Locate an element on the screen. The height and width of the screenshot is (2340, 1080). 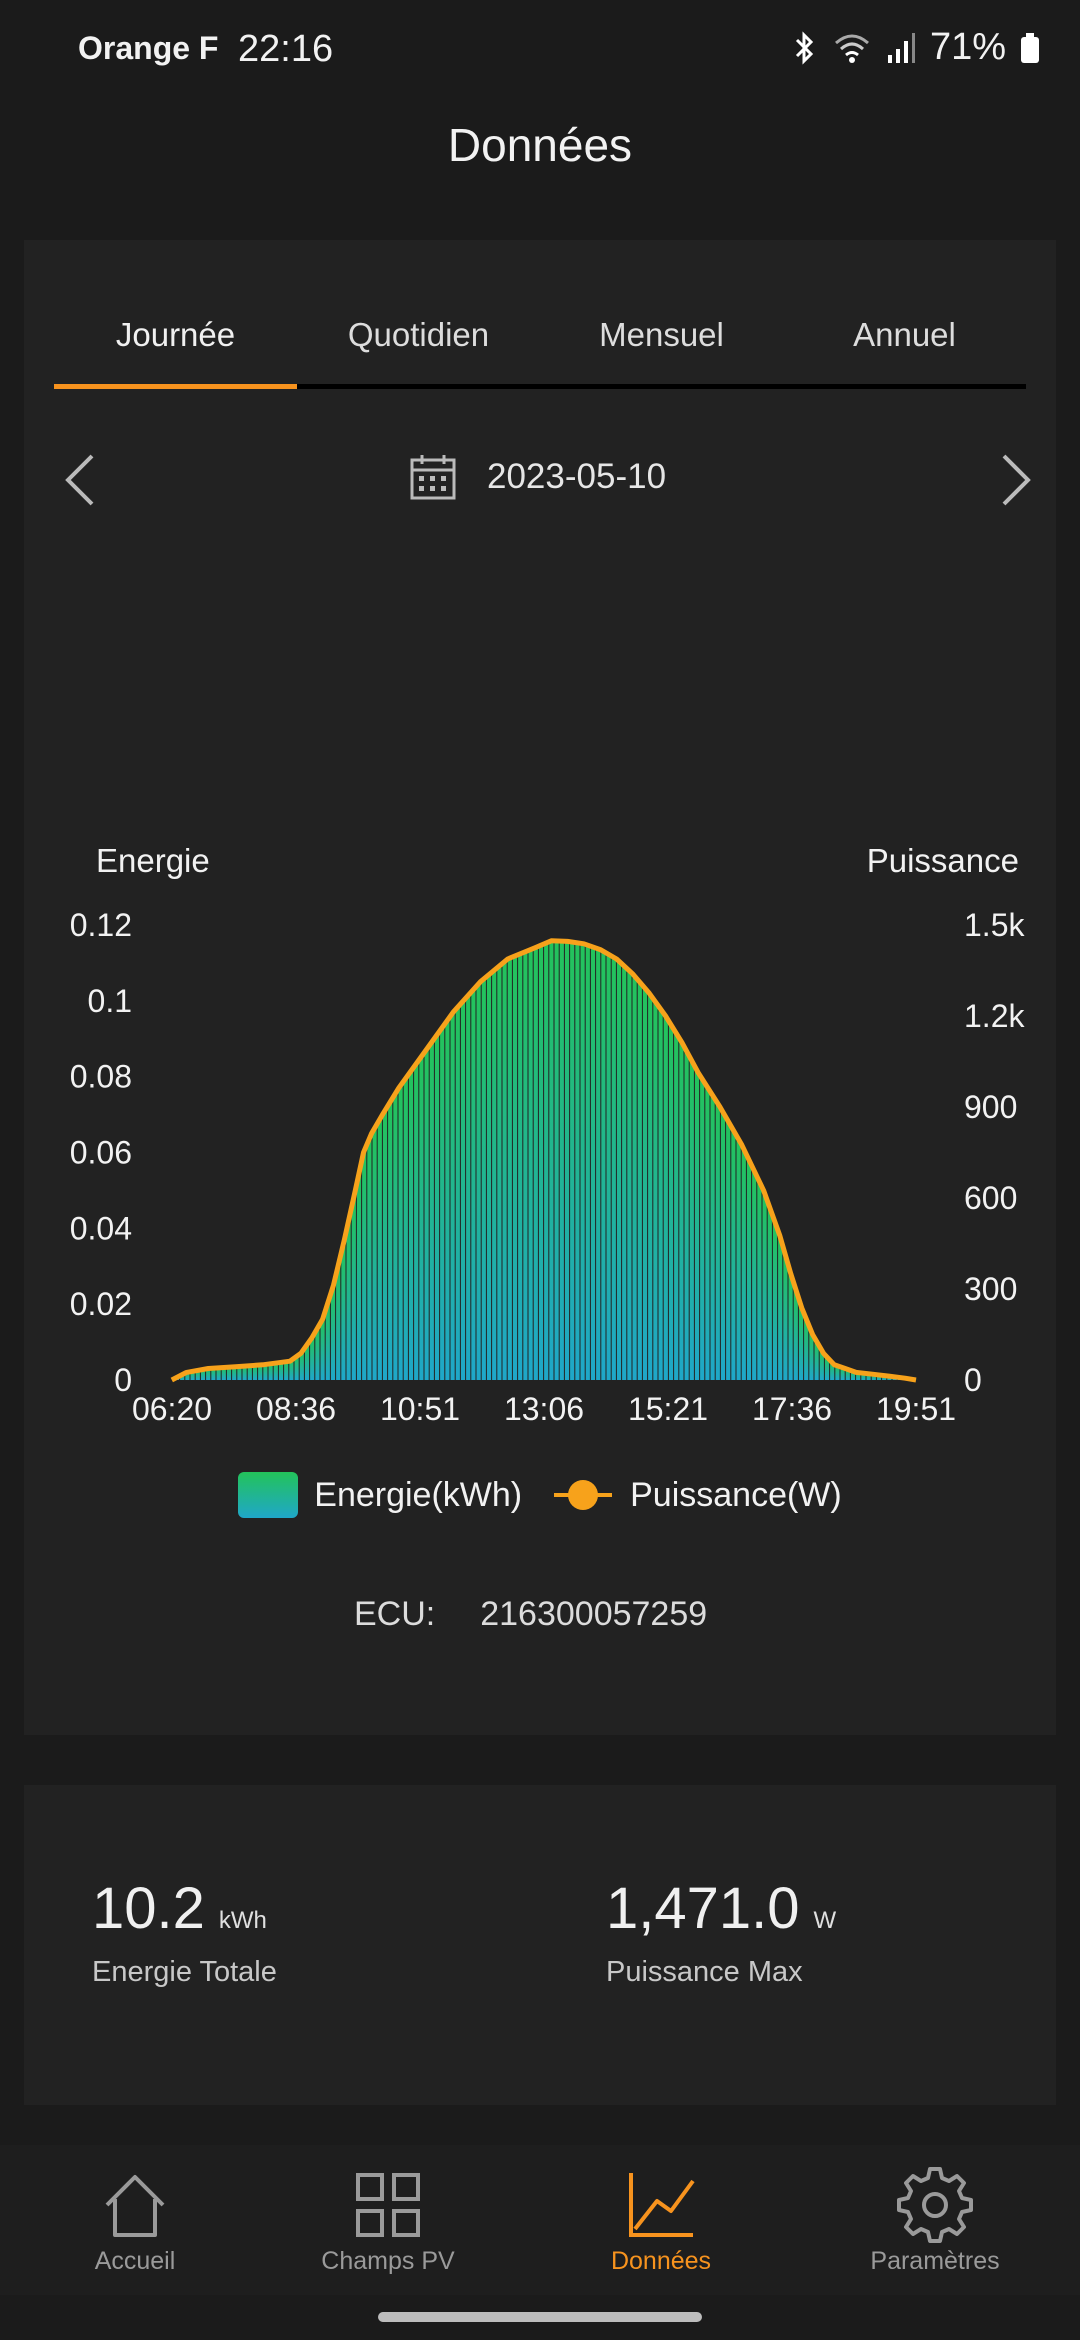
previous-date-icon is located at coordinates (84, 480).